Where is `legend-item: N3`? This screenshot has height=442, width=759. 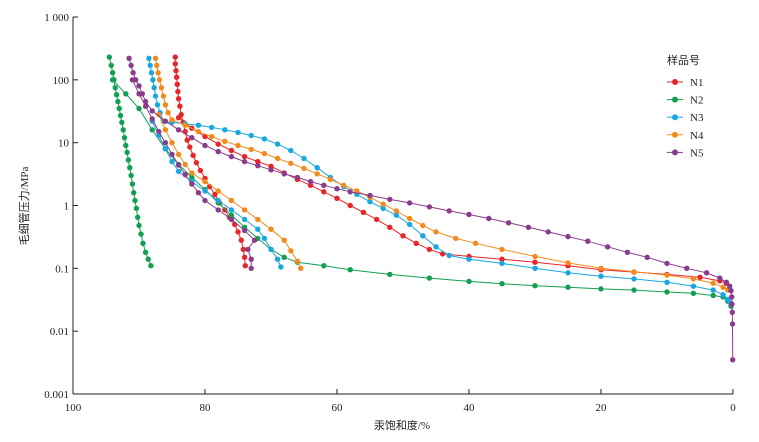 legend-item: N3 is located at coordinates (685, 118).